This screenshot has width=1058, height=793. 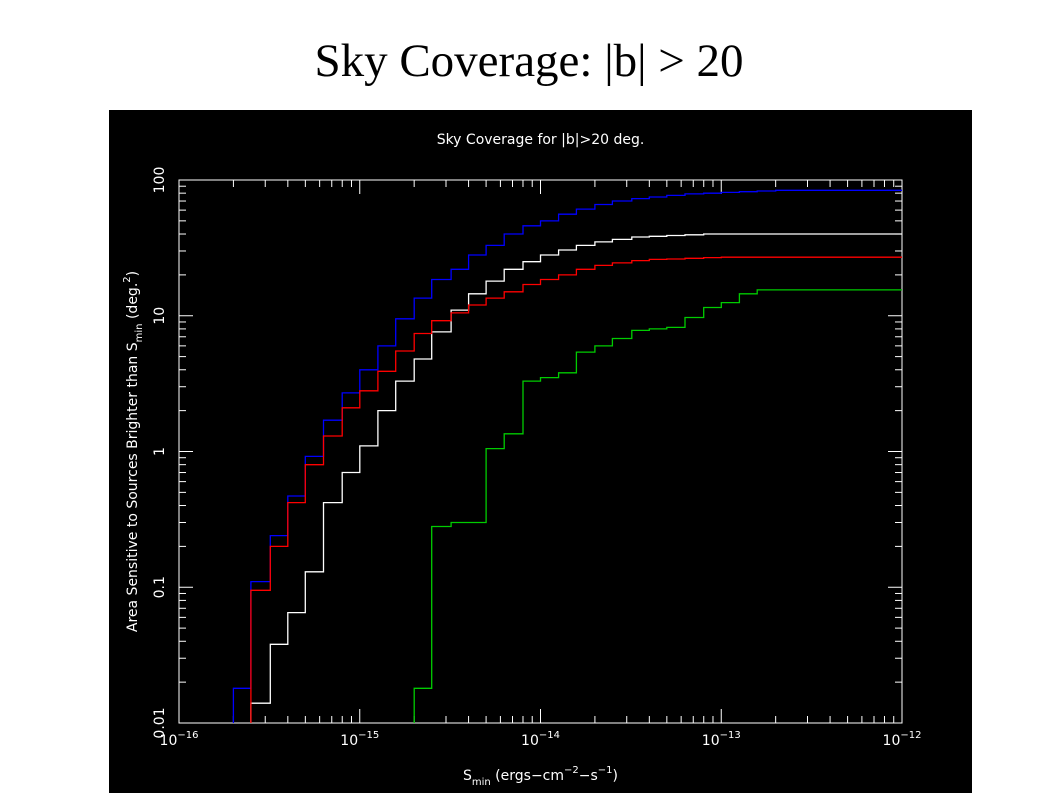 I want to click on x-tick-label: 10−15, so click(x=359, y=739).